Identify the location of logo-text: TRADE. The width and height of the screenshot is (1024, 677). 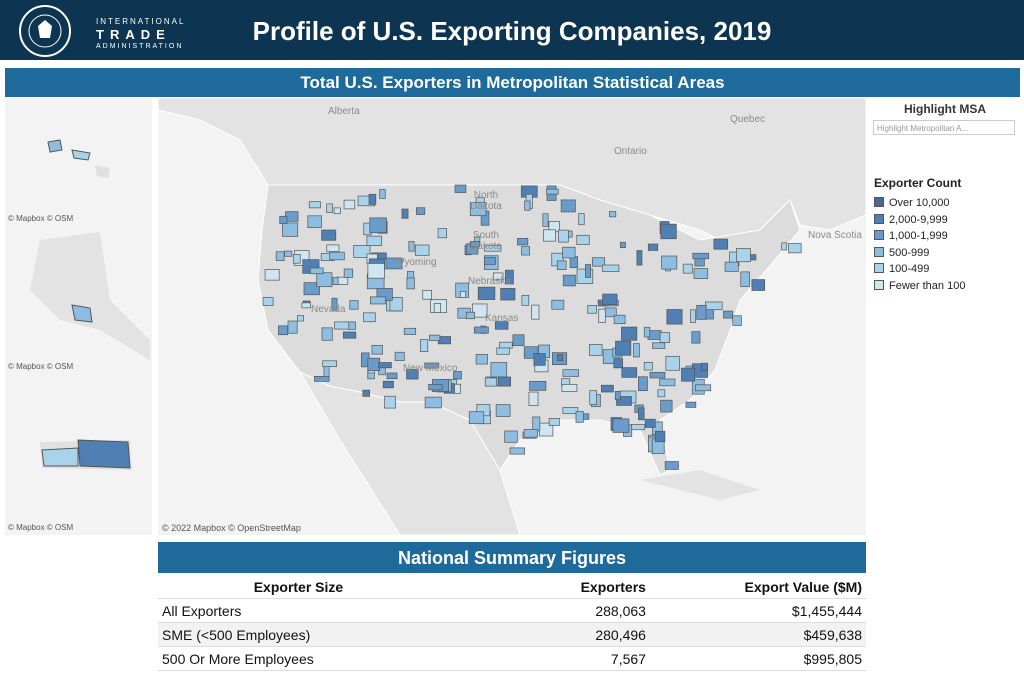
(133, 34).